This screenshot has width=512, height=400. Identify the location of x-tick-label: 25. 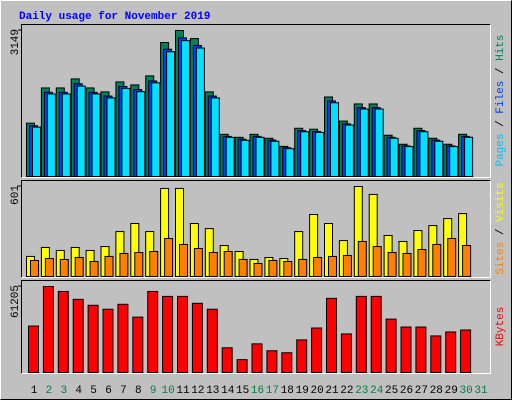
(391, 391).